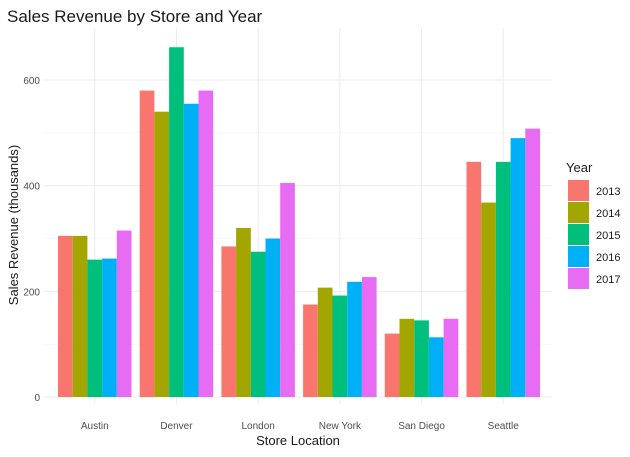 This screenshot has height=457, width=630. Describe the element at coordinates (579, 167) in the screenshot. I see `legend-title: Year` at that location.